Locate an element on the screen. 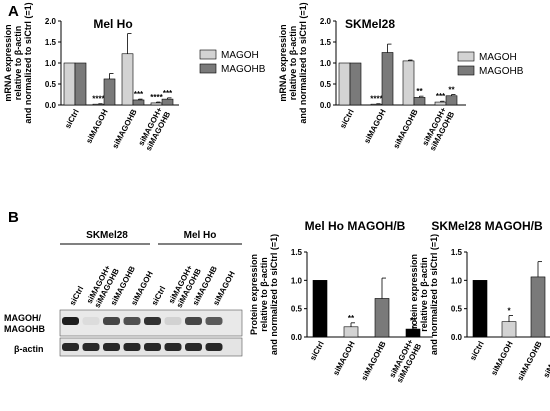 The image size is (550, 411). y-tick-label: 2.0 is located at coordinates (326, 21).